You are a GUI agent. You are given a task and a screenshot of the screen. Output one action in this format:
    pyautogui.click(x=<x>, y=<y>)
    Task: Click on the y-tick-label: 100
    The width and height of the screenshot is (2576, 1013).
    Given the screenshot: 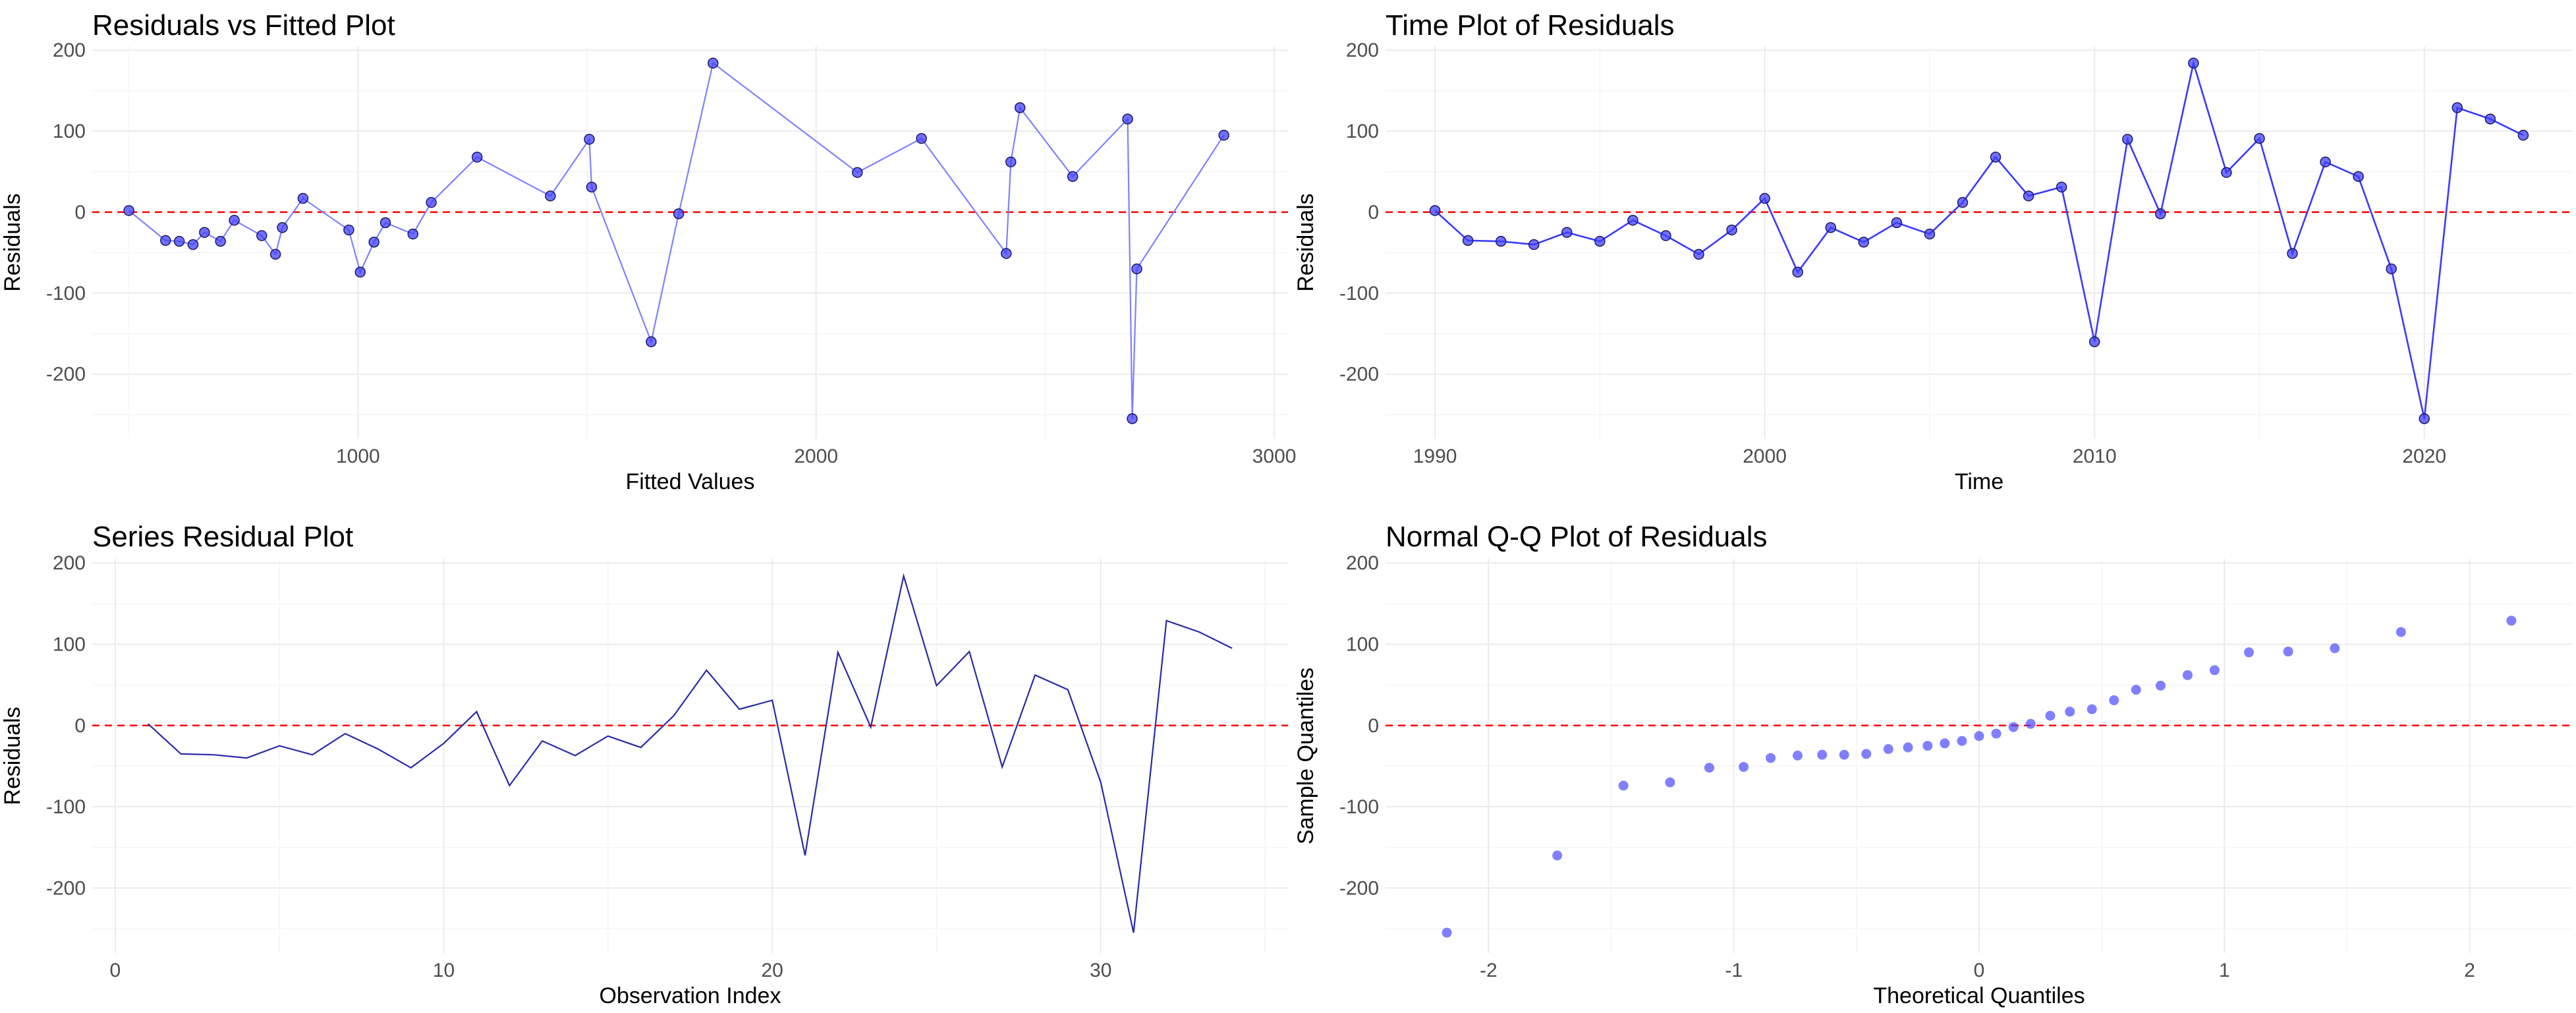 What is the action you would take?
    pyautogui.click(x=1362, y=644)
    